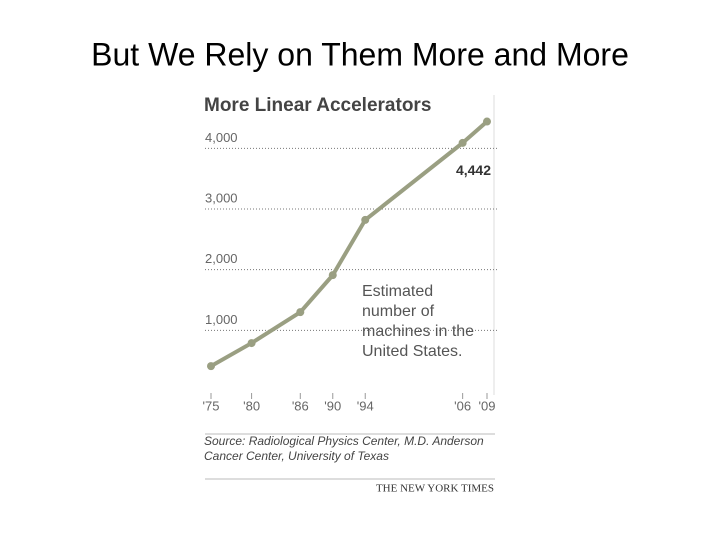  What do you see at coordinates (251, 405) in the screenshot?
I see `x-tick-label: '80` at bounding box center [251, 405].